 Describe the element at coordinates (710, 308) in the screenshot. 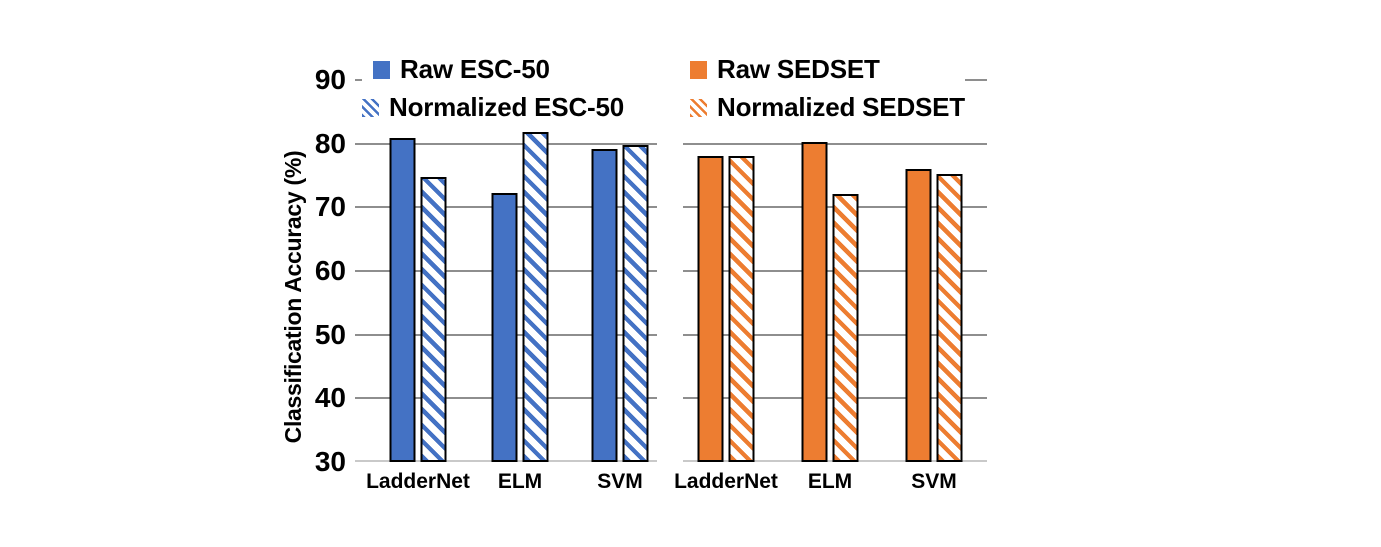

I see `bar-raw-sedset-laddernet` at that location.